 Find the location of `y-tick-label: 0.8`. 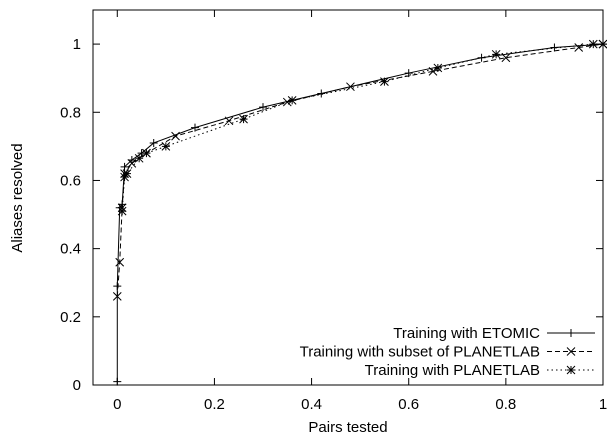

y-tick-label: 0.8 is located at coordinates (70, 112).